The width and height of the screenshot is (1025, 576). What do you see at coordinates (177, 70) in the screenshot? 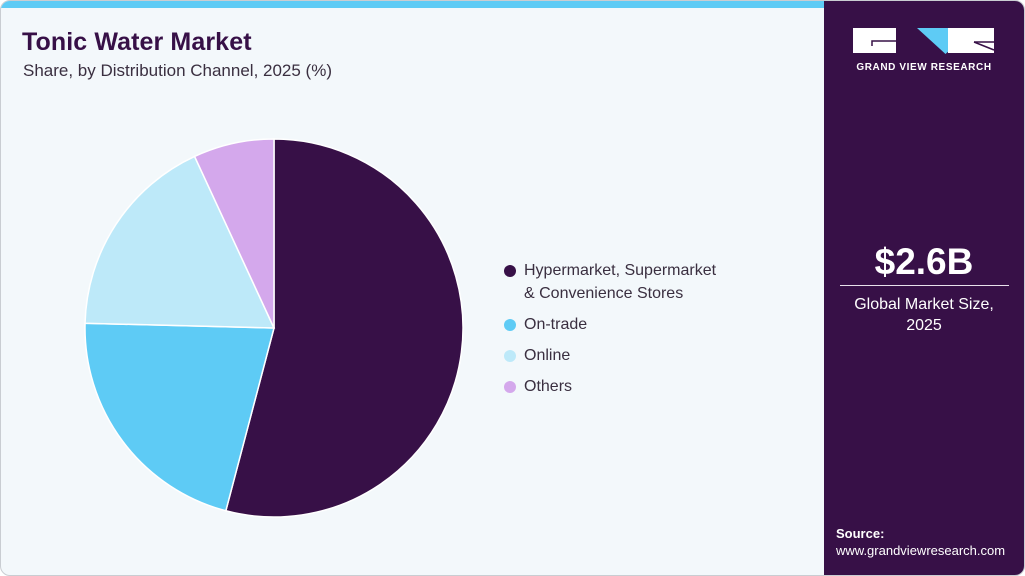
I see `chart-subtitle: Share, by Distribution Channel, 2025 (%)` at bounding box center [177, 70].